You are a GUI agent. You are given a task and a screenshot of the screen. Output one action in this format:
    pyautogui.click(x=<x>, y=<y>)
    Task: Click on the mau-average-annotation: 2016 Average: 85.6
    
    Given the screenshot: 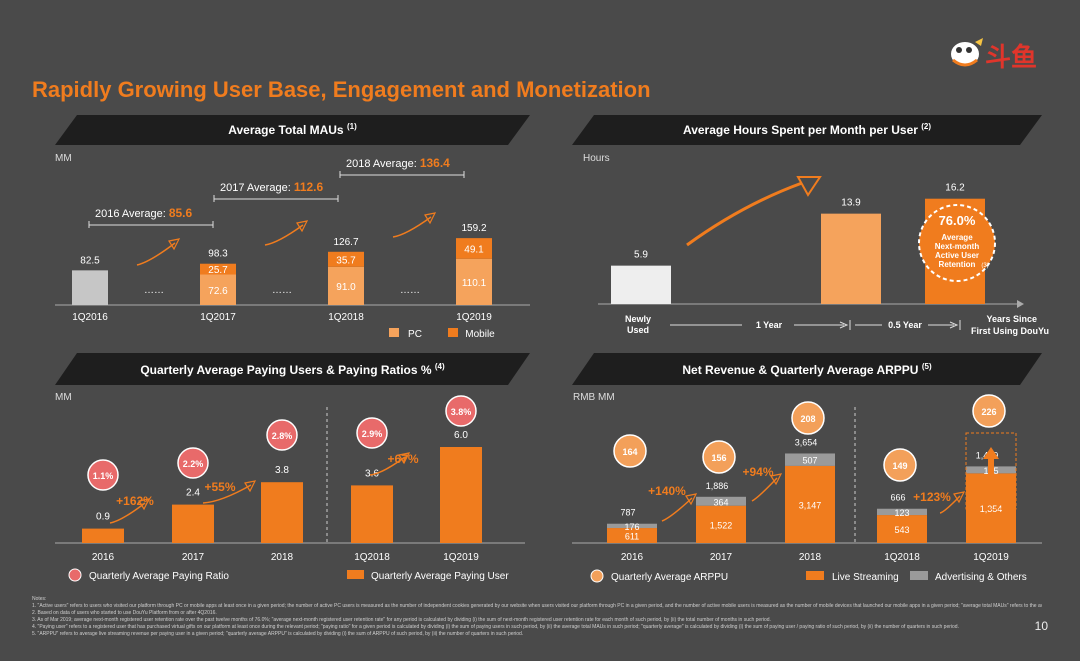 What is the action you would take?
    pyautogui.click(x=143, y=213)
    